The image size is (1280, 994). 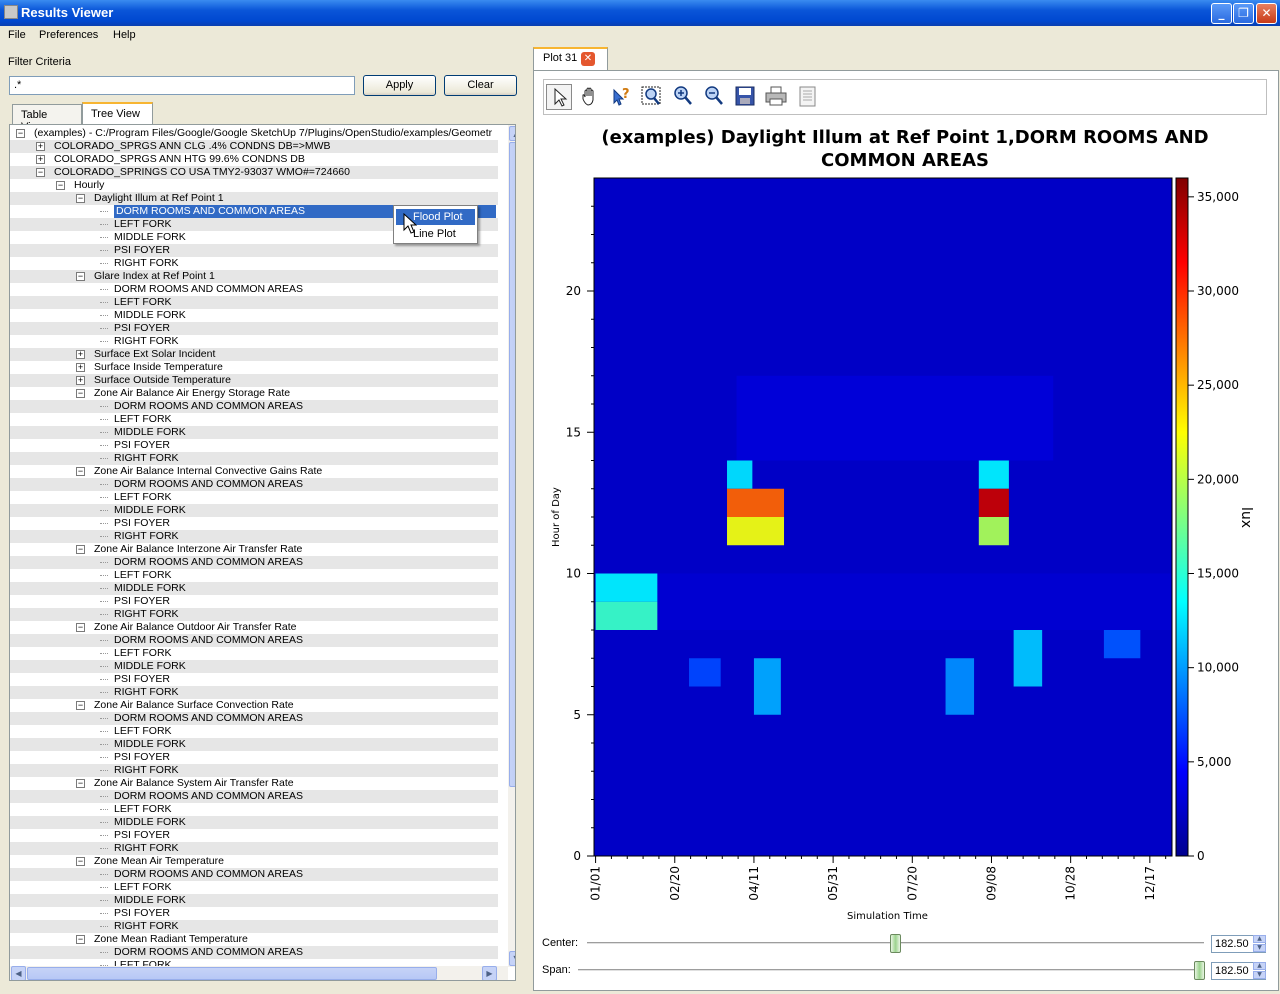 I want to click on tree-node: + Surface Outside Temperature, so click(x=254, y=380).